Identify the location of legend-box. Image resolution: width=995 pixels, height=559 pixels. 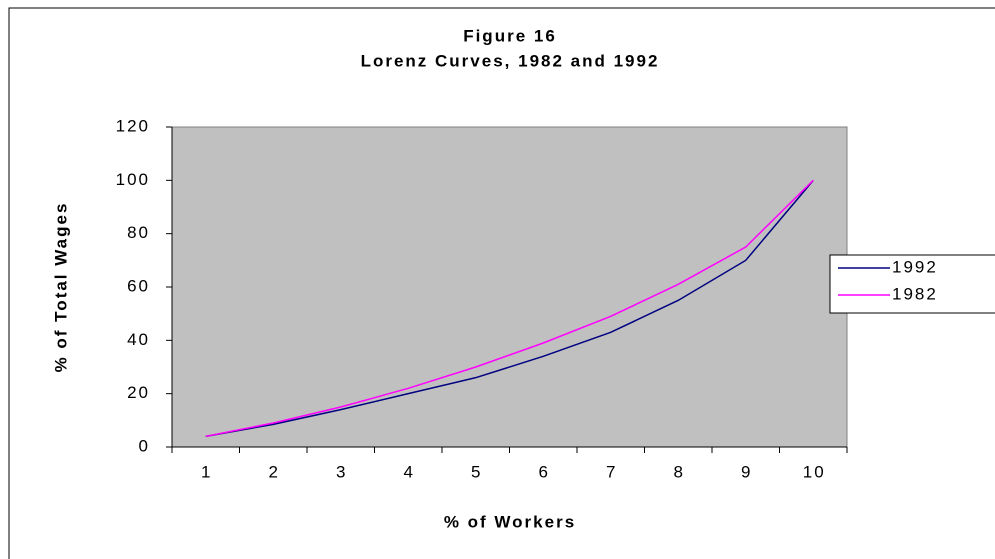
(912, 284).